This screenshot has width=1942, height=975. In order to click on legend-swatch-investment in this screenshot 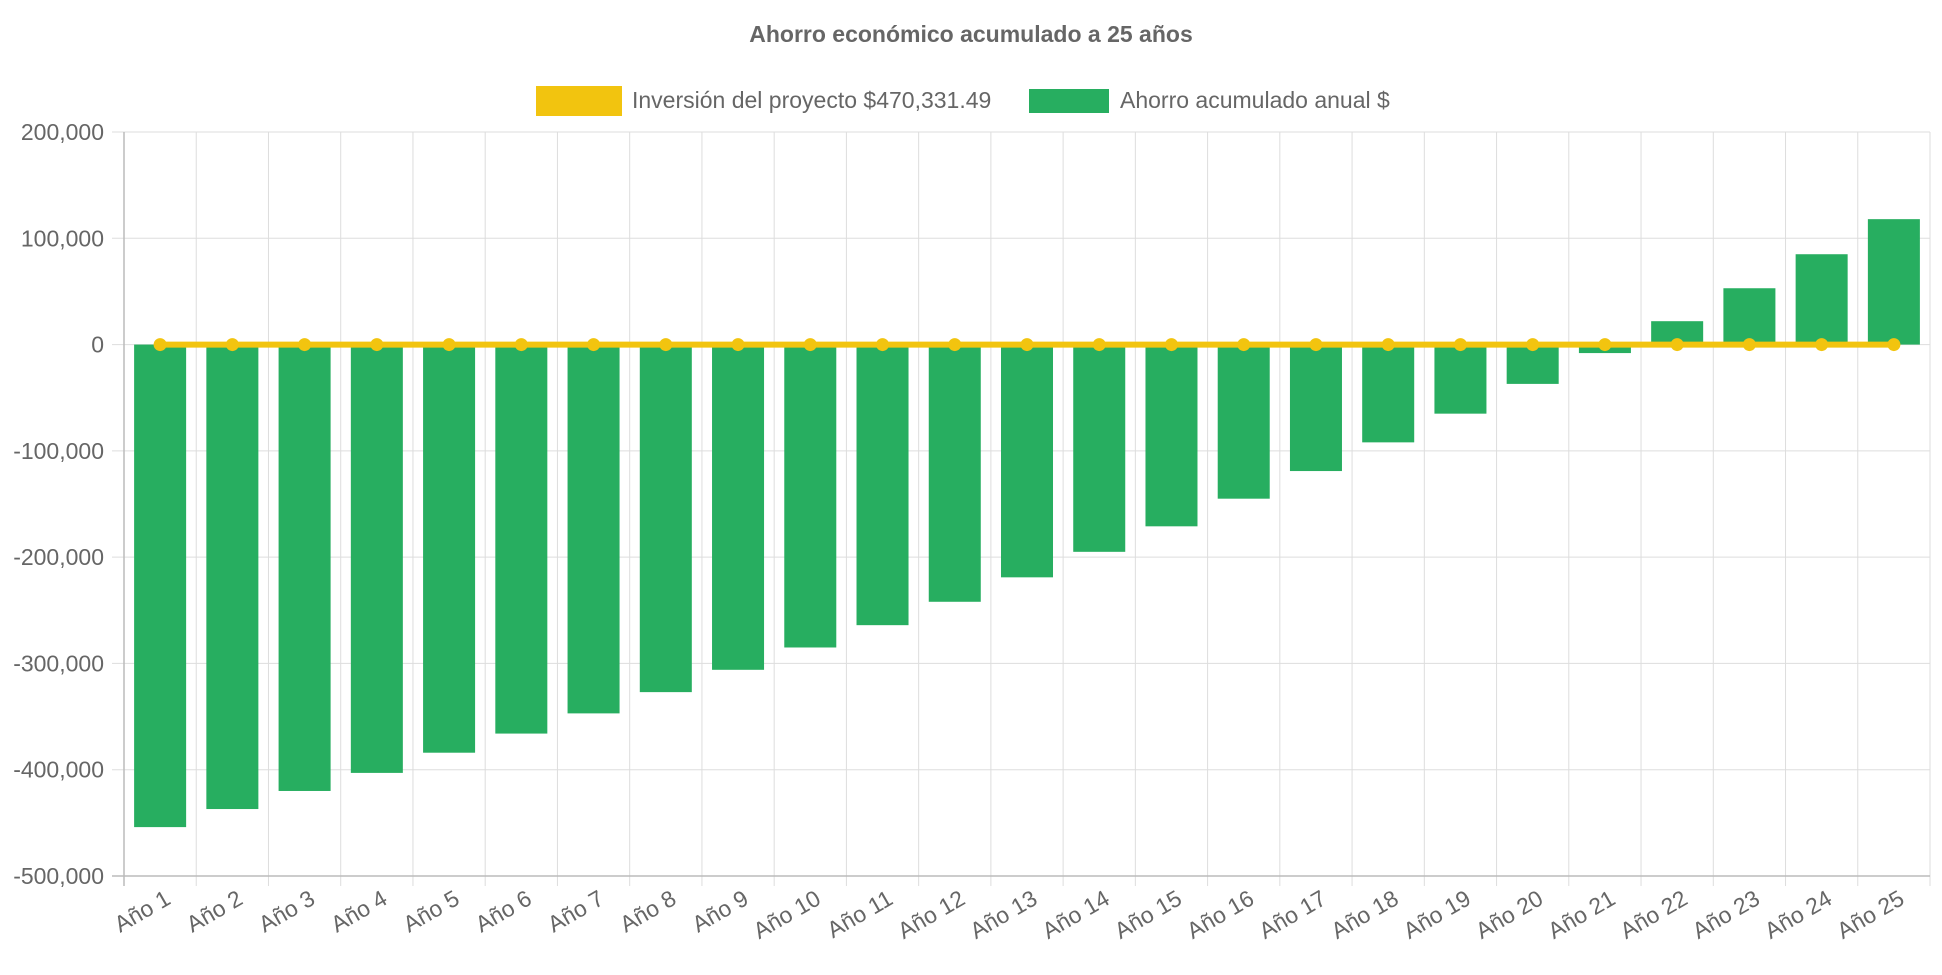, I will do `click(579, 101)`.